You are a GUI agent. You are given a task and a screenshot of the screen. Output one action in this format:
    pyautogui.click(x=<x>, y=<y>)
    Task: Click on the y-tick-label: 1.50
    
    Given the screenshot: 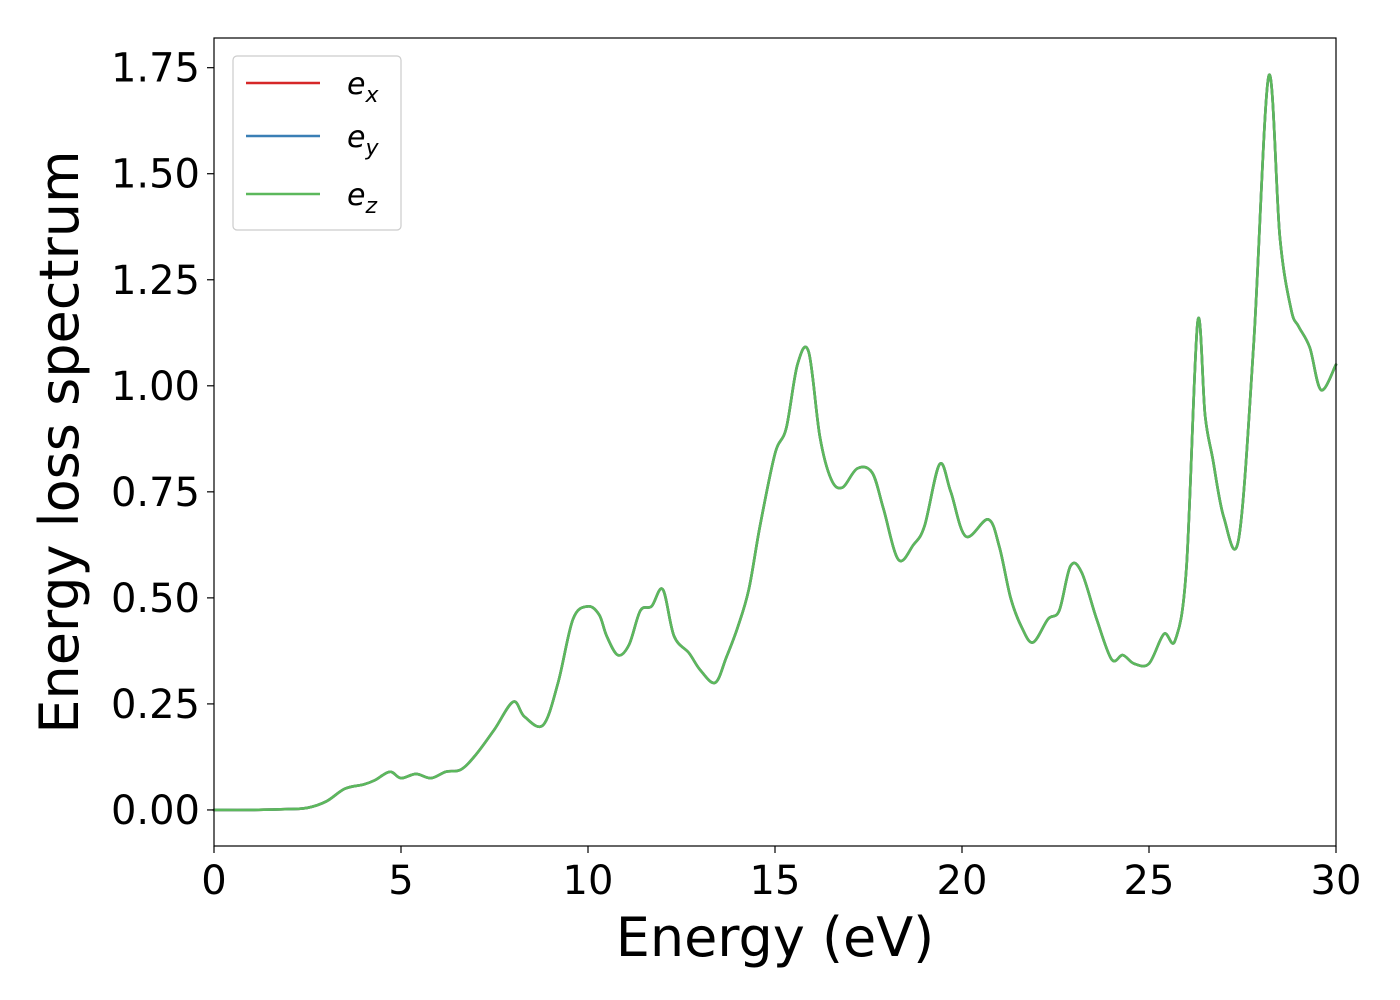 What is the action you would take?
    pyautogui.click(x=155, y=175)
    